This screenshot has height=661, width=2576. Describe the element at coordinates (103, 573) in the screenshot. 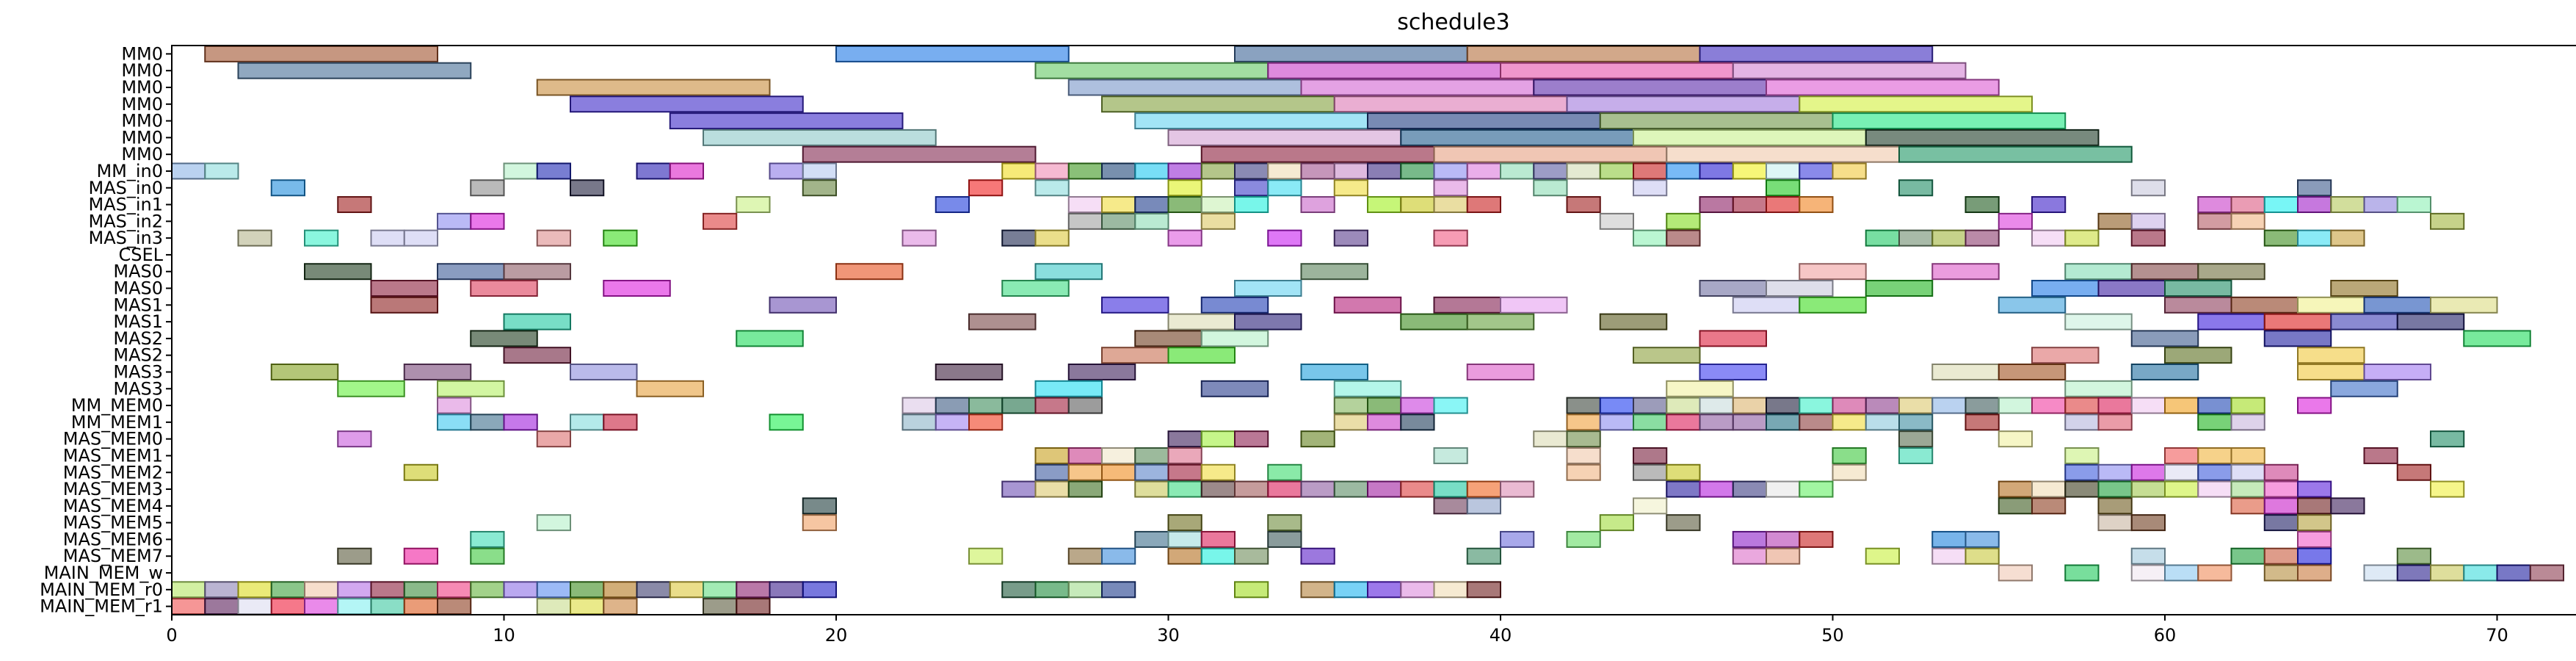

I see `y-tick-label: MAIN_MEM_w` at that location.